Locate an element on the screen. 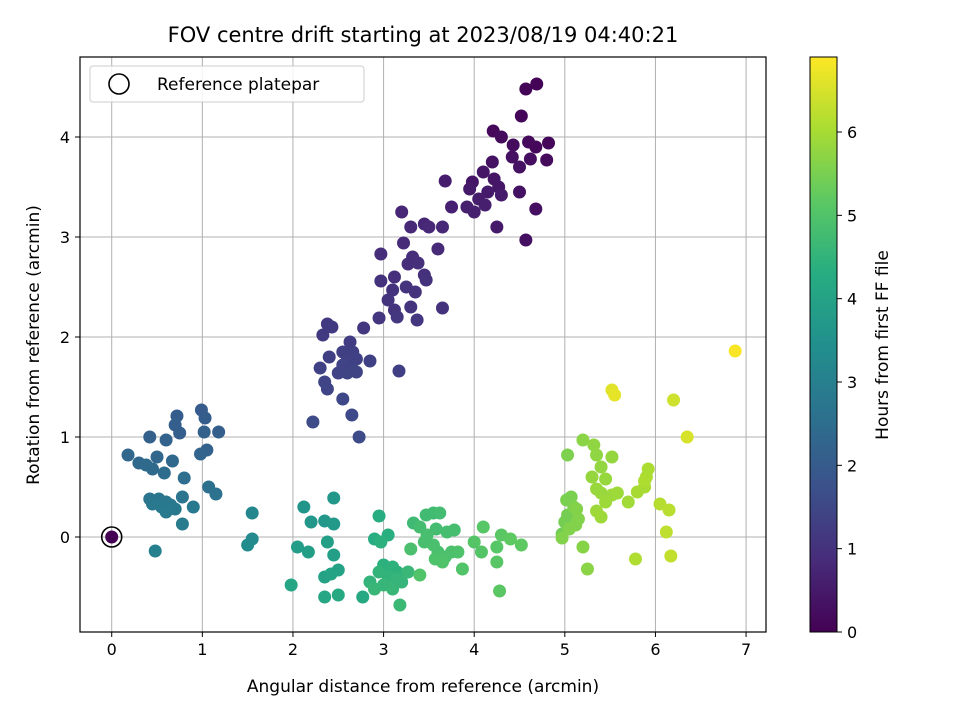 The image size is (960, 720). x-tick-label: 6 is located at coordinates (655, 649).